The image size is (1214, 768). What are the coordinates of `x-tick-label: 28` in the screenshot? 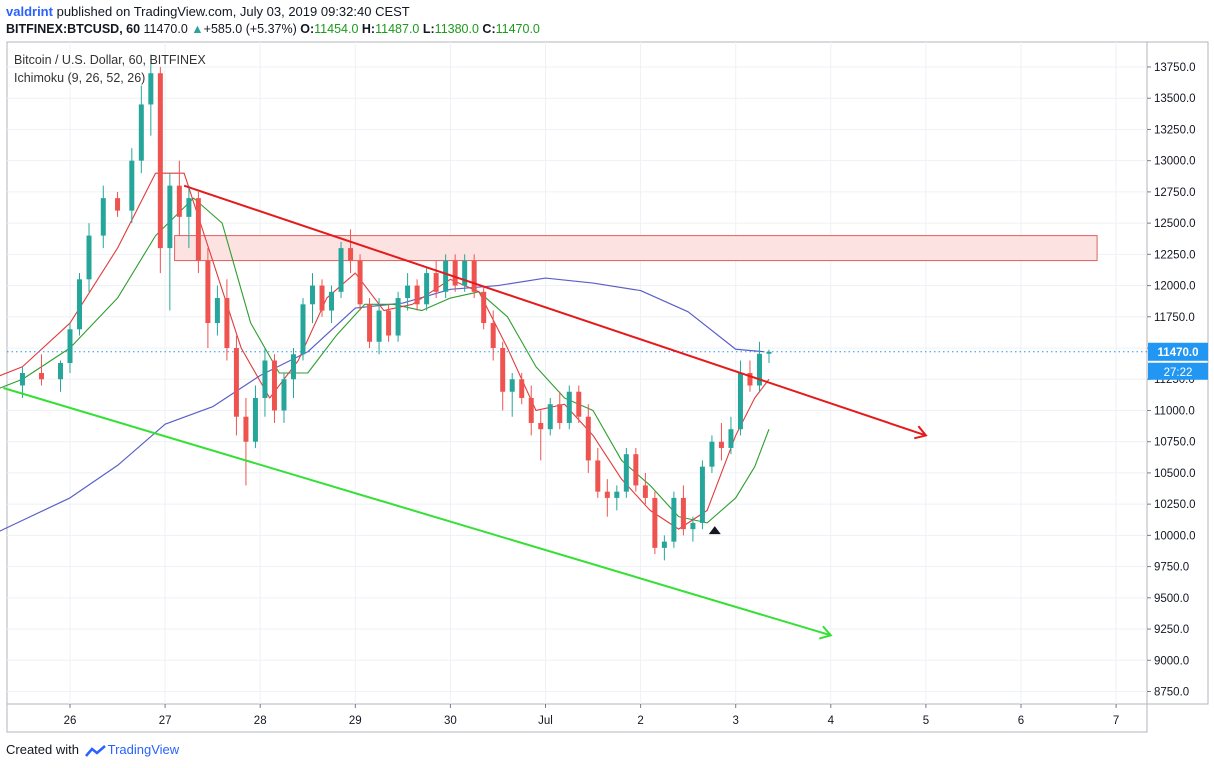 It's located at (260, 721).